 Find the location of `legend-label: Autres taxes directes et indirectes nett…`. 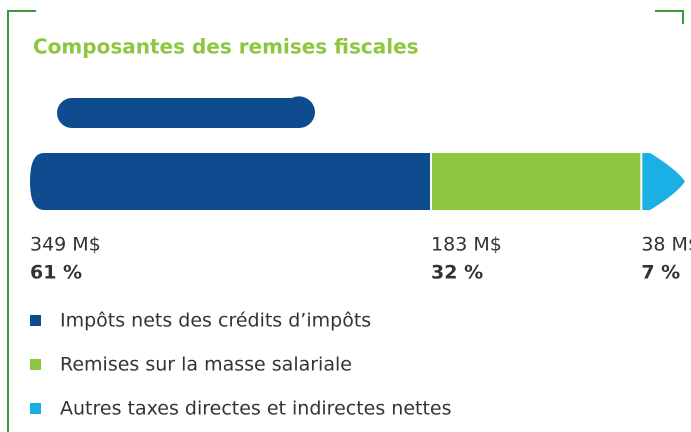

legend-label: Autres taxes directes et indirectes nett… is located at coordinates (256, 409).